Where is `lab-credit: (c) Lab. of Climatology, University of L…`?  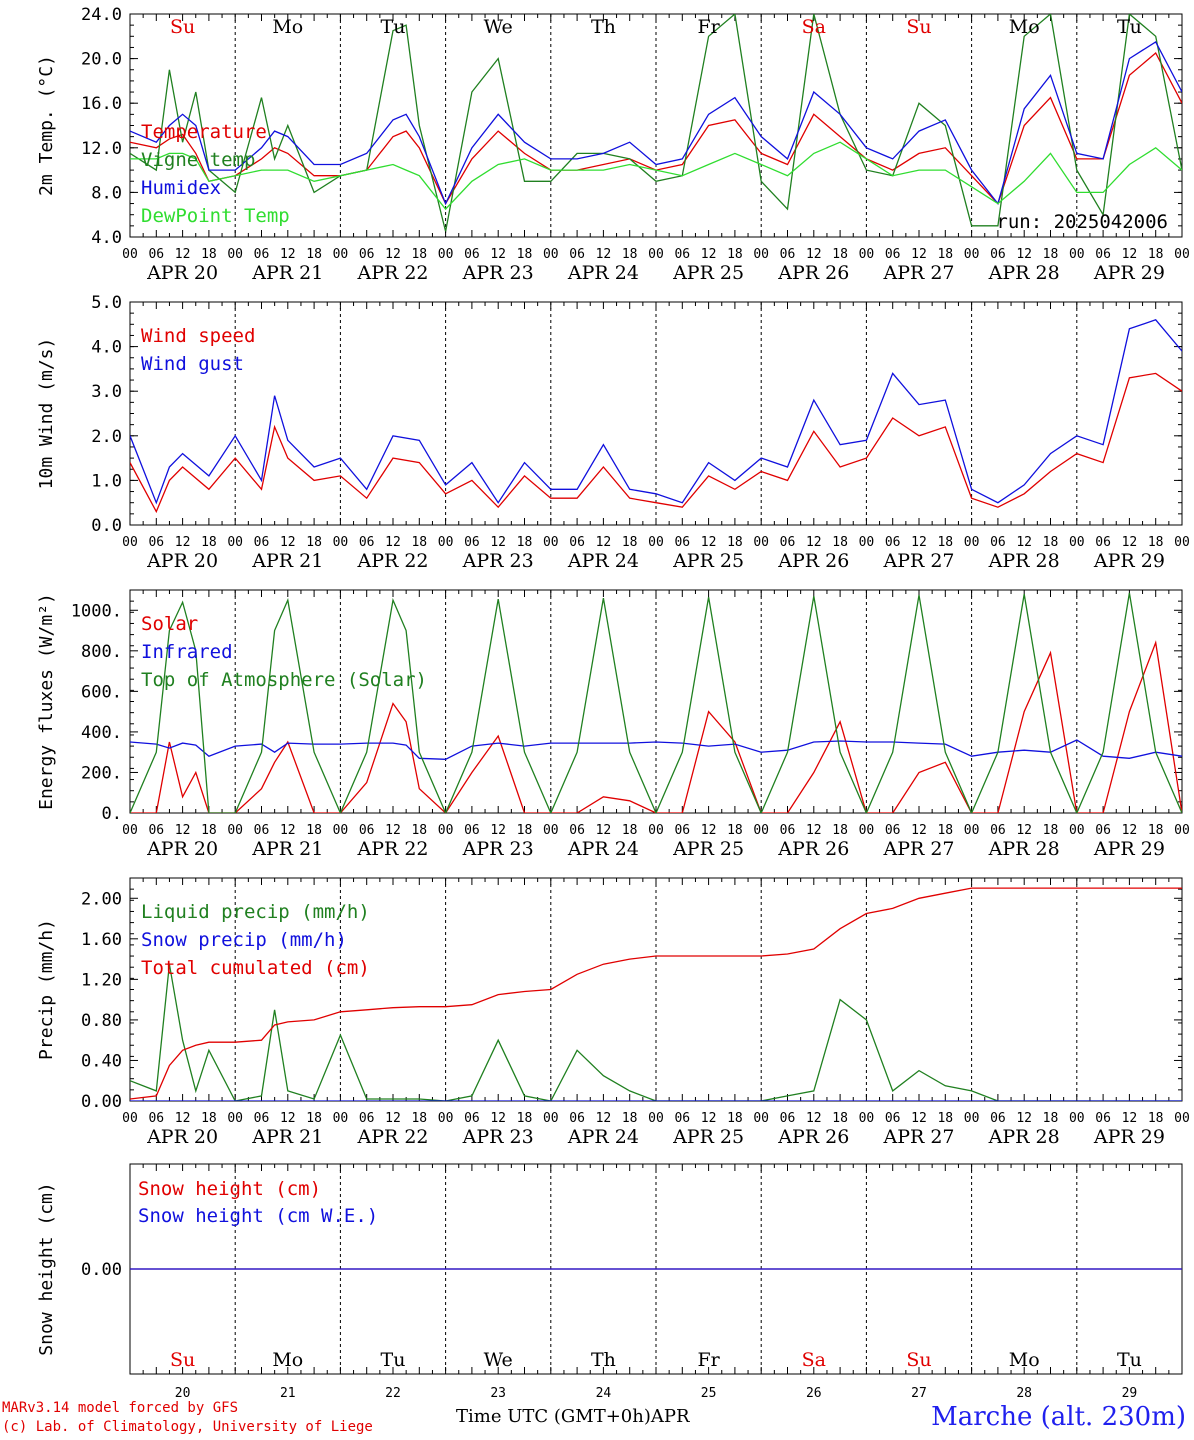
lab-credit: (c) Lab. of Climatology, University of L… is located at coordinates (187, 1427).